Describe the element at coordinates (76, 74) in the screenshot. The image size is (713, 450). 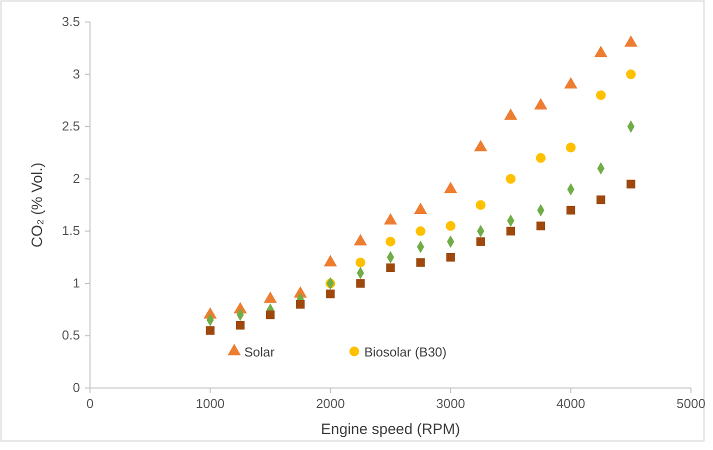
I see `y-tick-label: 3` at that location.